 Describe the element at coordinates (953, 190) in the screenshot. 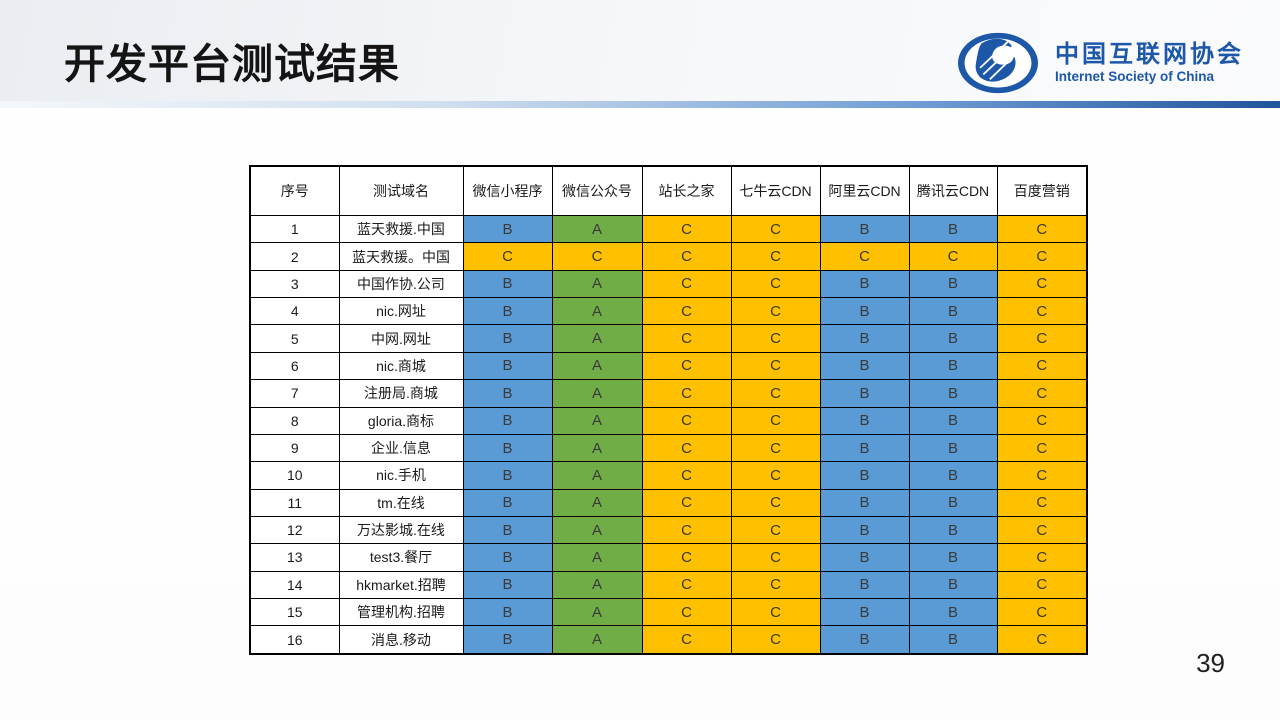

I see `column-header: 腾讯云CDN` at that location.